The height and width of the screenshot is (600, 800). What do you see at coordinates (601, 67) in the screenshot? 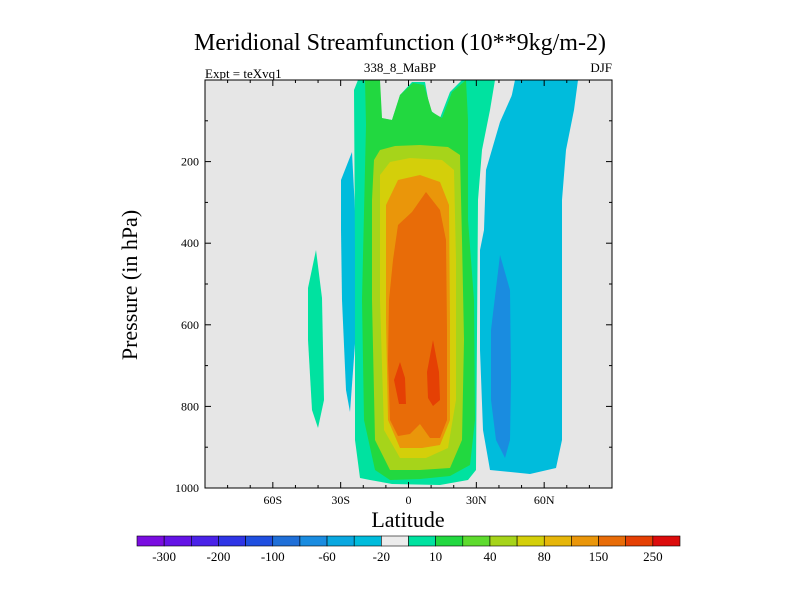
I see `season-label: DJF` at bounding box center [601, 67].